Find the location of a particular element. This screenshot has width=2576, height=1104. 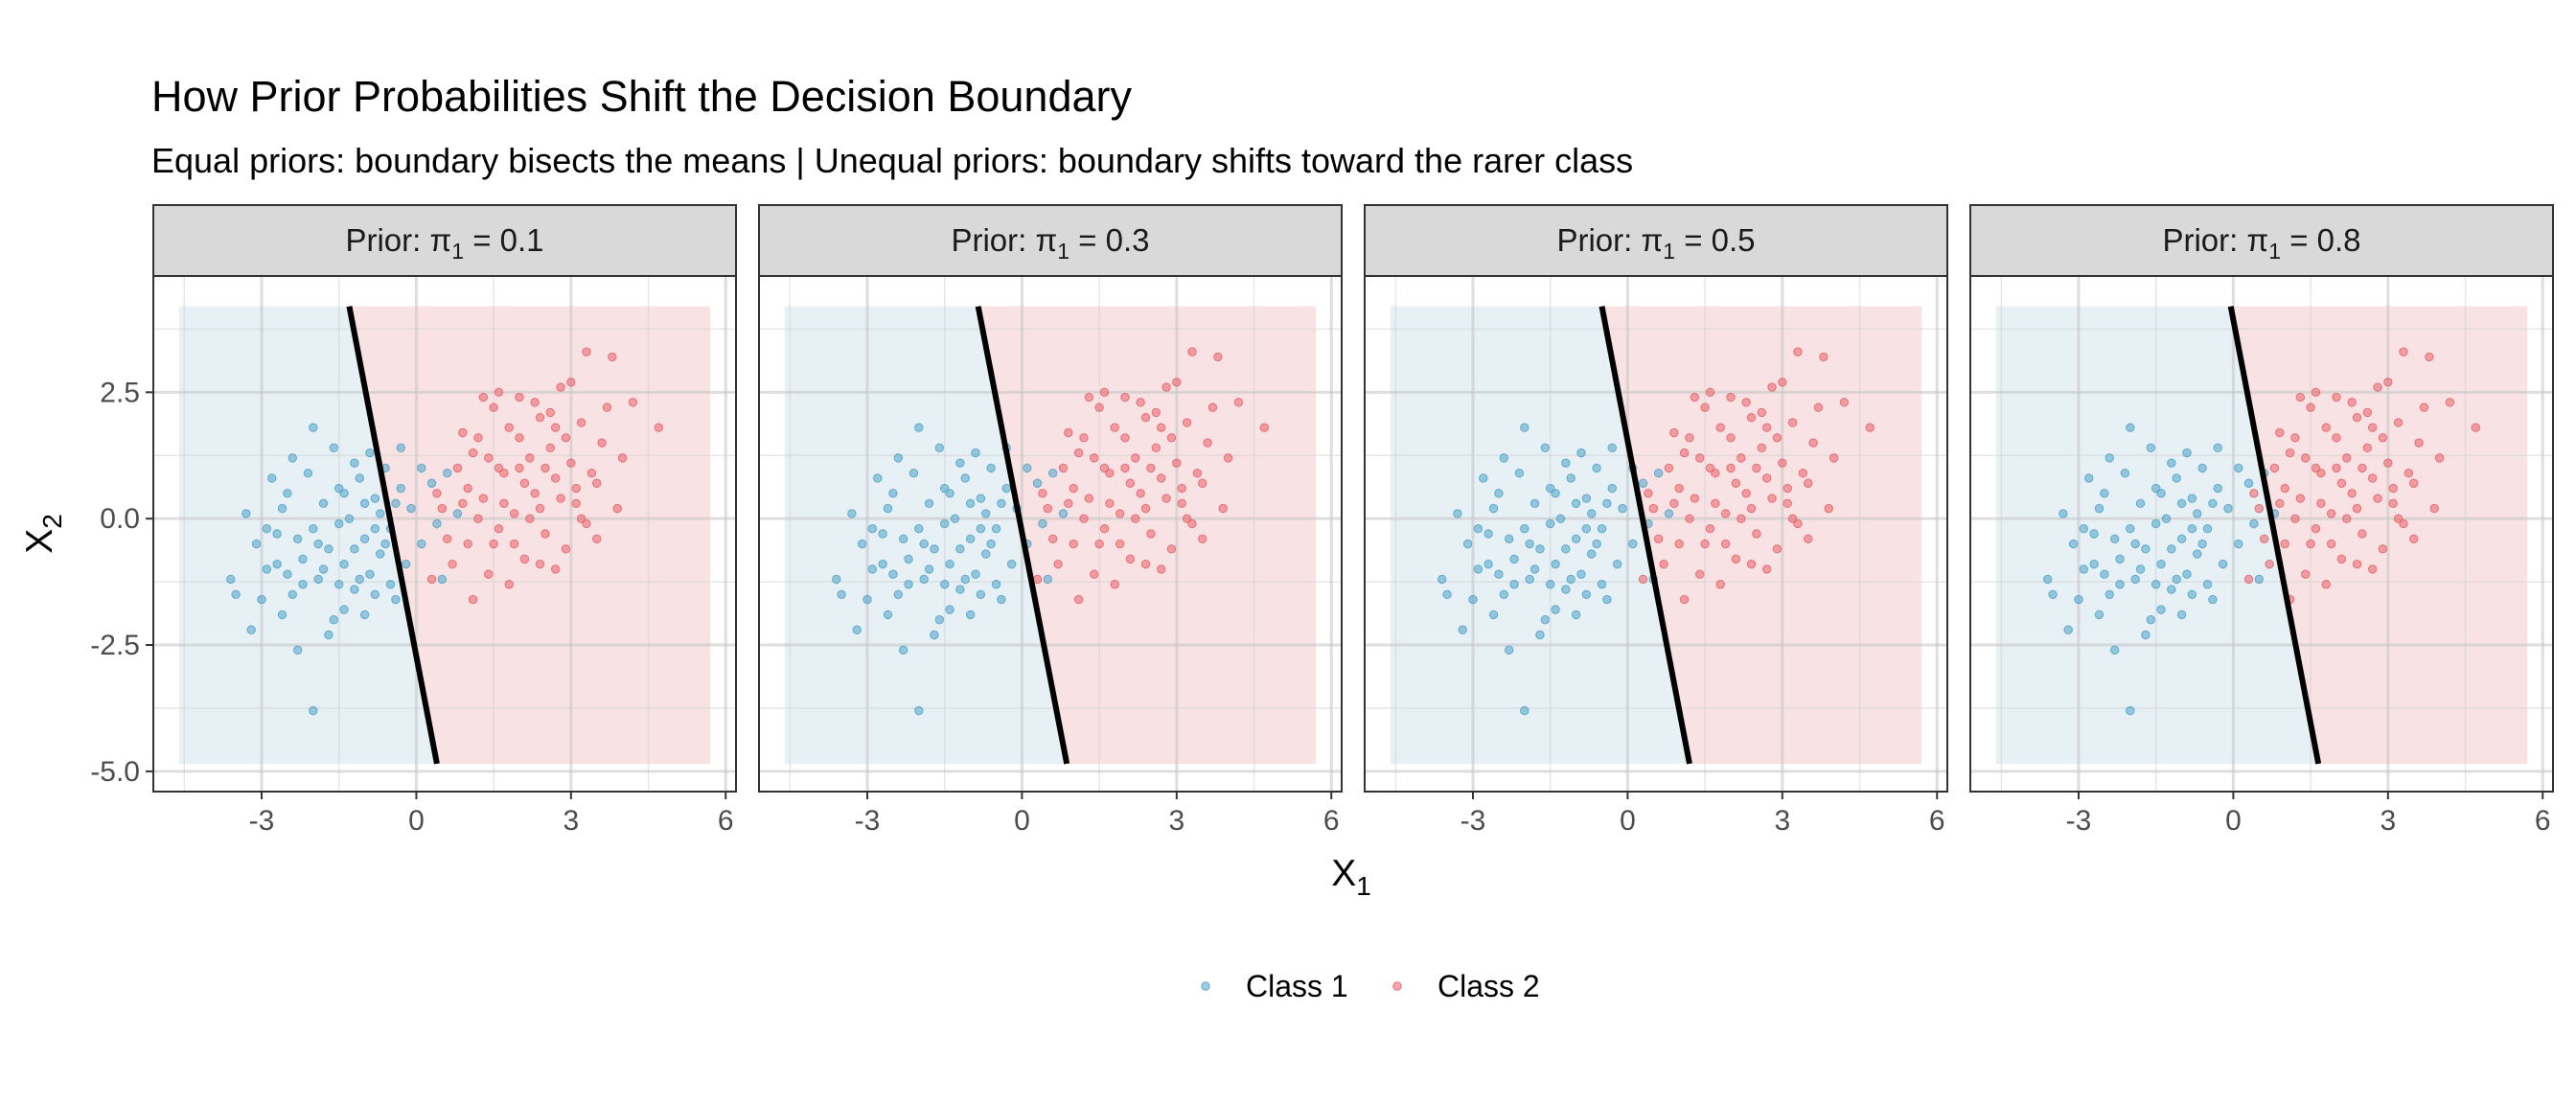

strip-label: Prior: π1 = 0.1 is located at coordinates (444, 243).